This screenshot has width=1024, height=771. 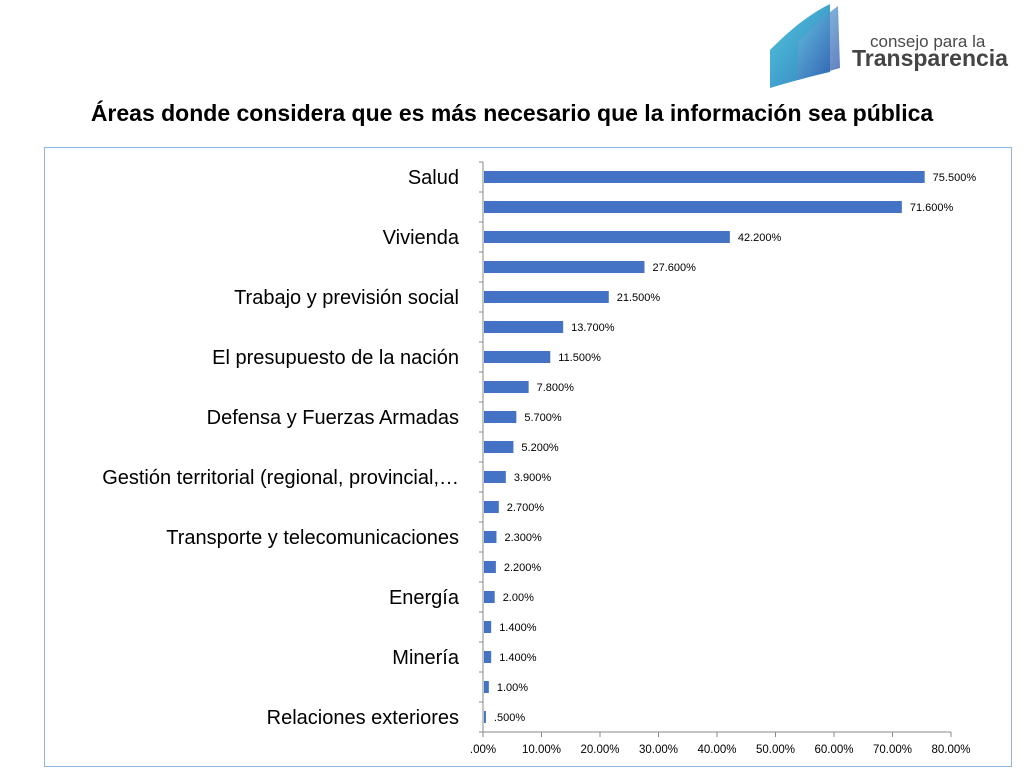 What do you see at coordinates (593, 328) in the screenshot?
I see `data-label: 13.700%` at bounding box center [593, 328].